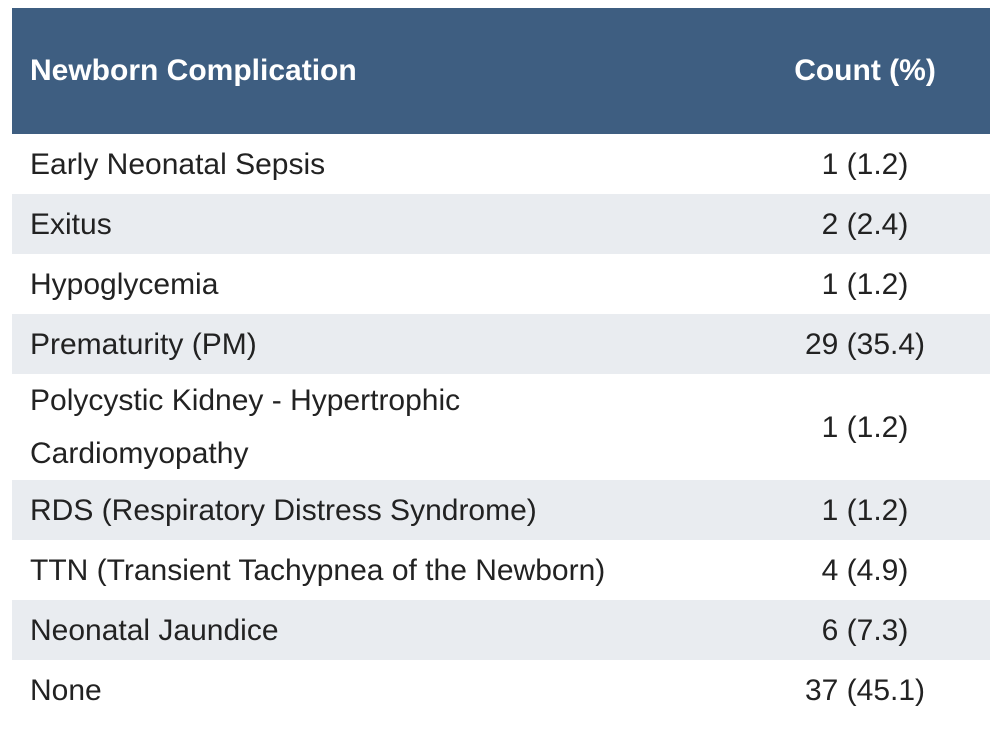 The height and width of the screenshot is (748, 1000). I want to click on table-row: Exitus 2 (2.4), so click(501, 224).